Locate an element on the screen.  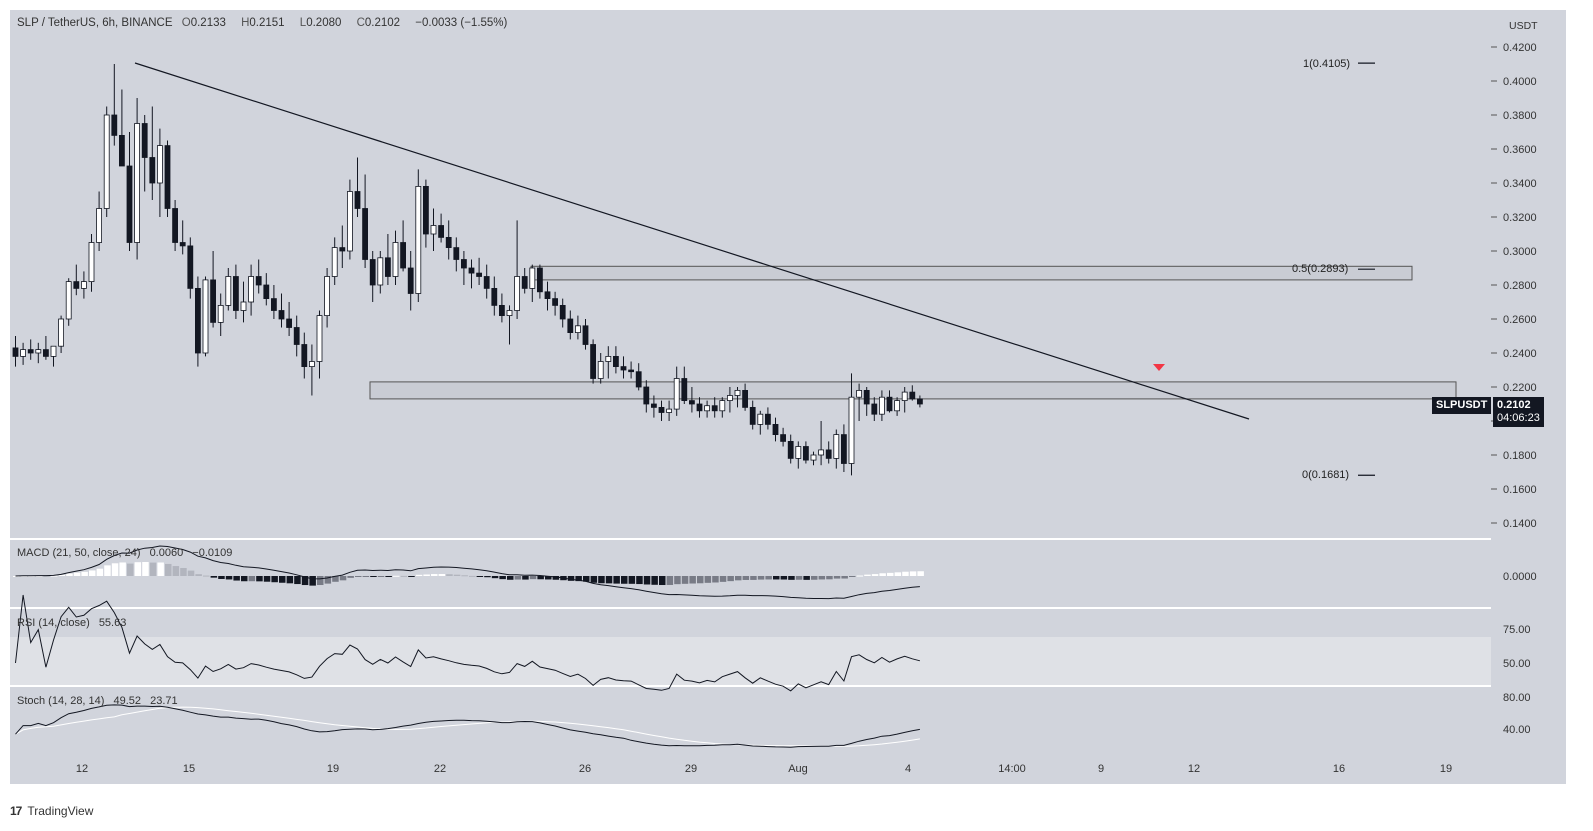
time-tick-label: 19 is located at coordinates (333, 769).